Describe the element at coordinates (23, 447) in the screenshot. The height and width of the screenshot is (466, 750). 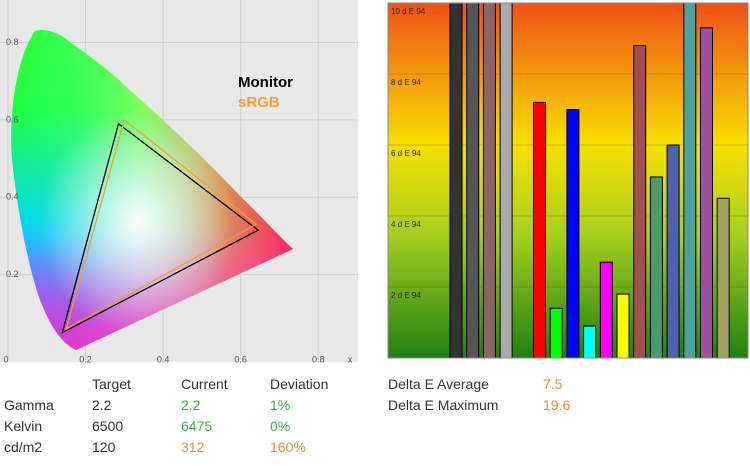
I see `table-cell: cd/m2` at that location.